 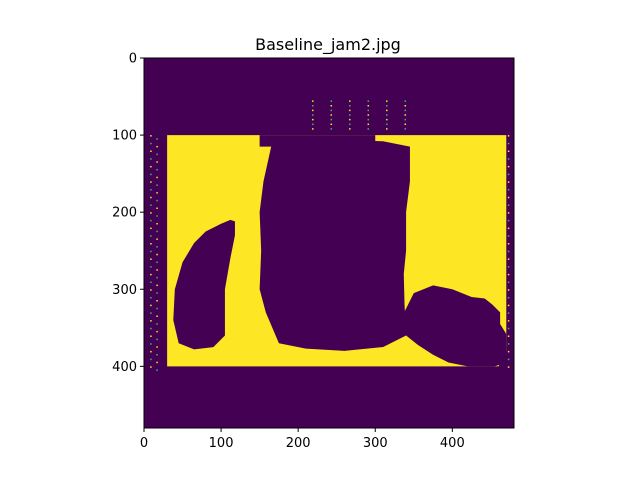 What do you see at coordinates (328, 45) in the screenshot?
I see `chart-title: Baseline_jam2.jpg` at bounding box center [328, 45].